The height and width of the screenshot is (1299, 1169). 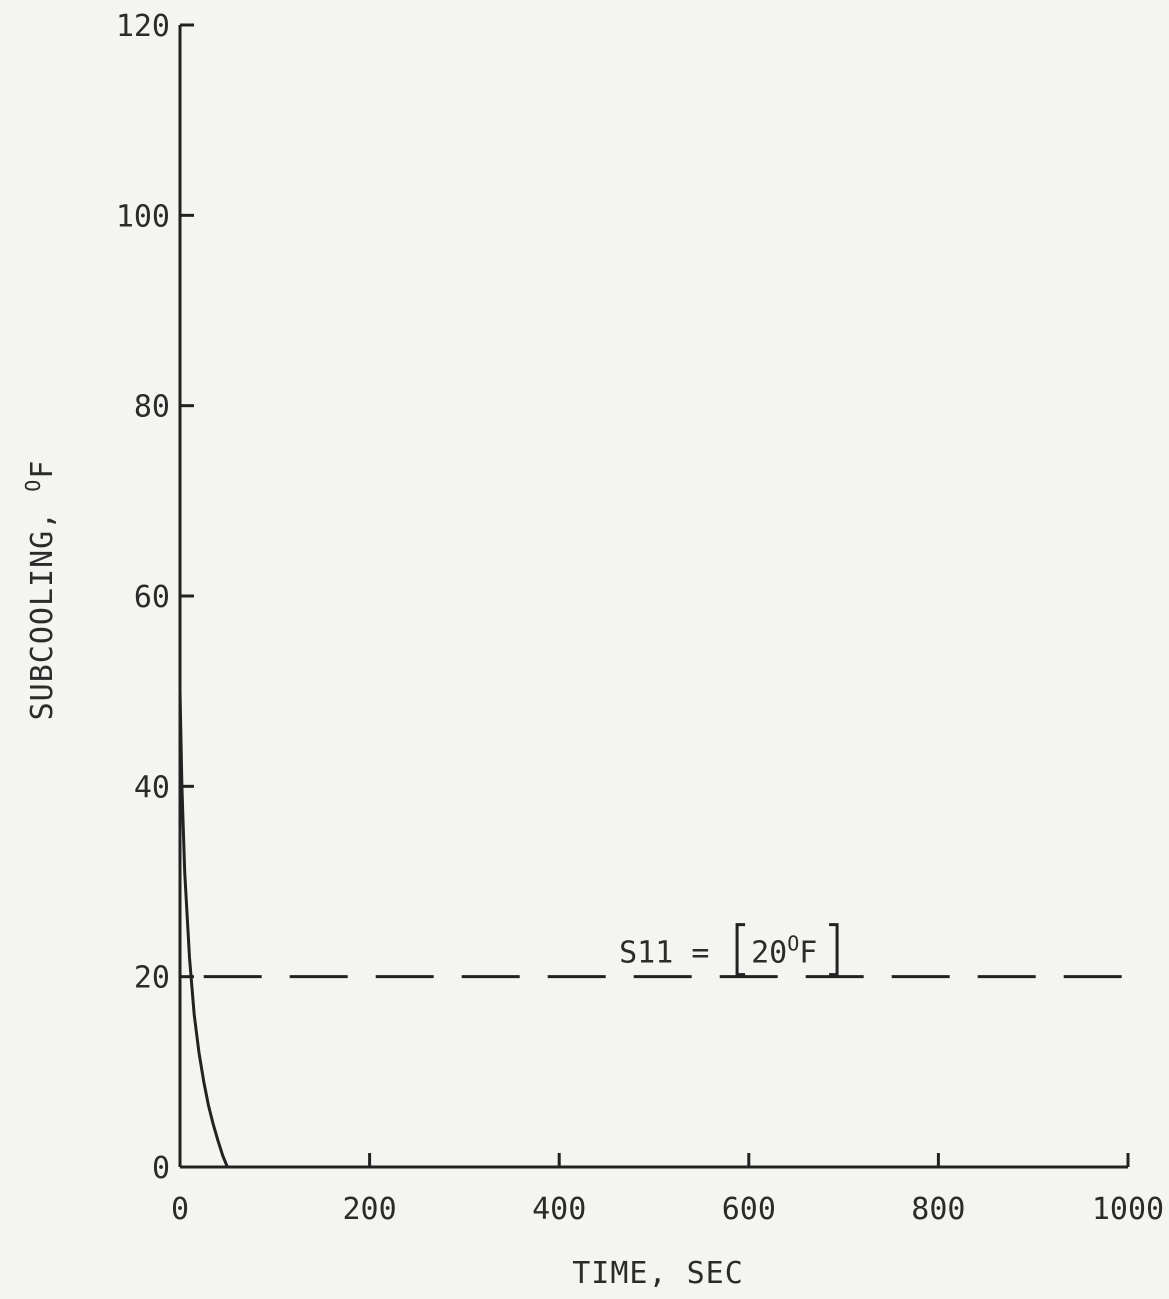 I want to click on x-tick-label: 200, so click(x=370, y=1209).